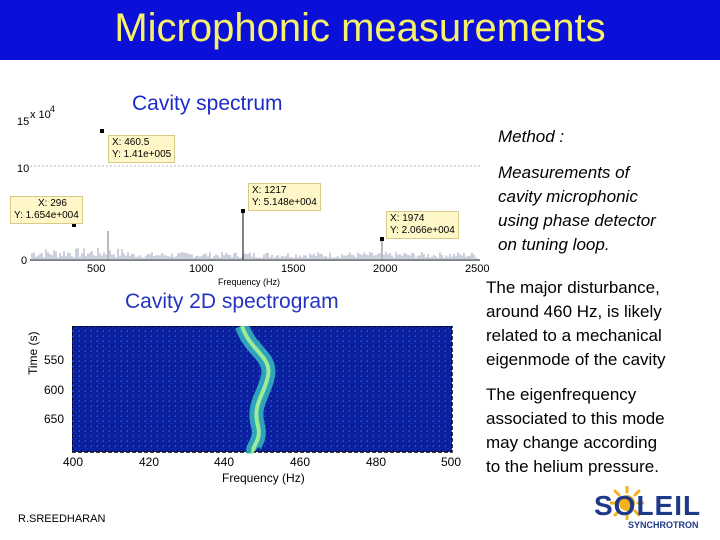  What do you see at coordinates (54, 360) in the screenshot?
I see `spectrogram-ytick-550: 550` at bounding box center [54, 360].